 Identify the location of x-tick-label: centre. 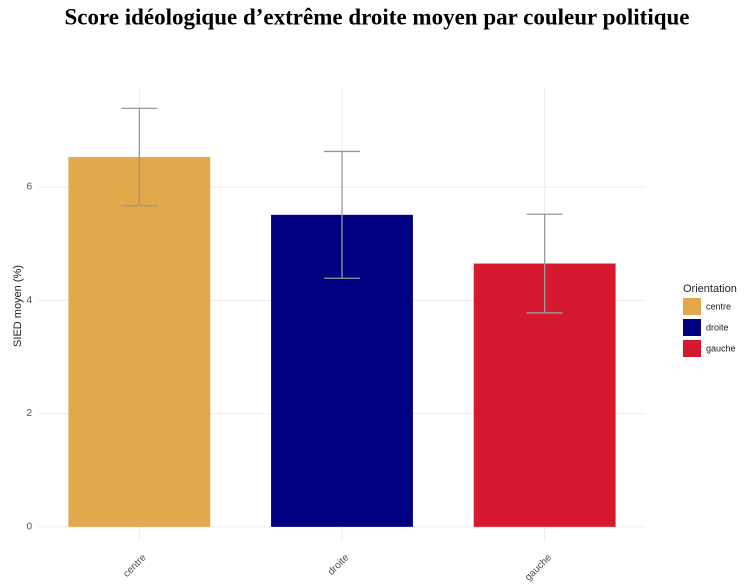
(135, 566).